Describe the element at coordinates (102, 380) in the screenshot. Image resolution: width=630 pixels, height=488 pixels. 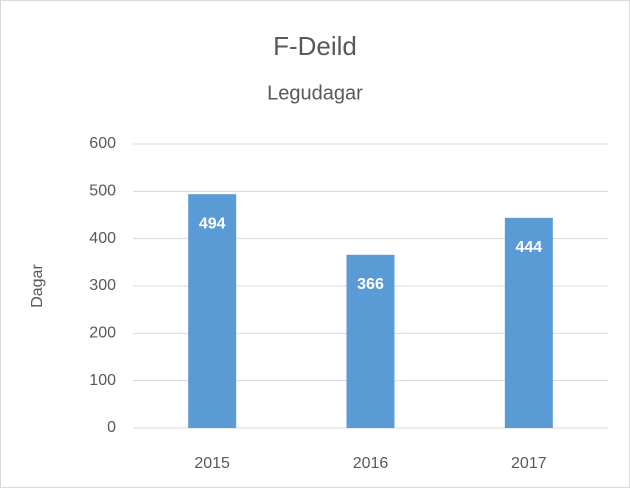
I see `y-tick-label: 100` at that location.